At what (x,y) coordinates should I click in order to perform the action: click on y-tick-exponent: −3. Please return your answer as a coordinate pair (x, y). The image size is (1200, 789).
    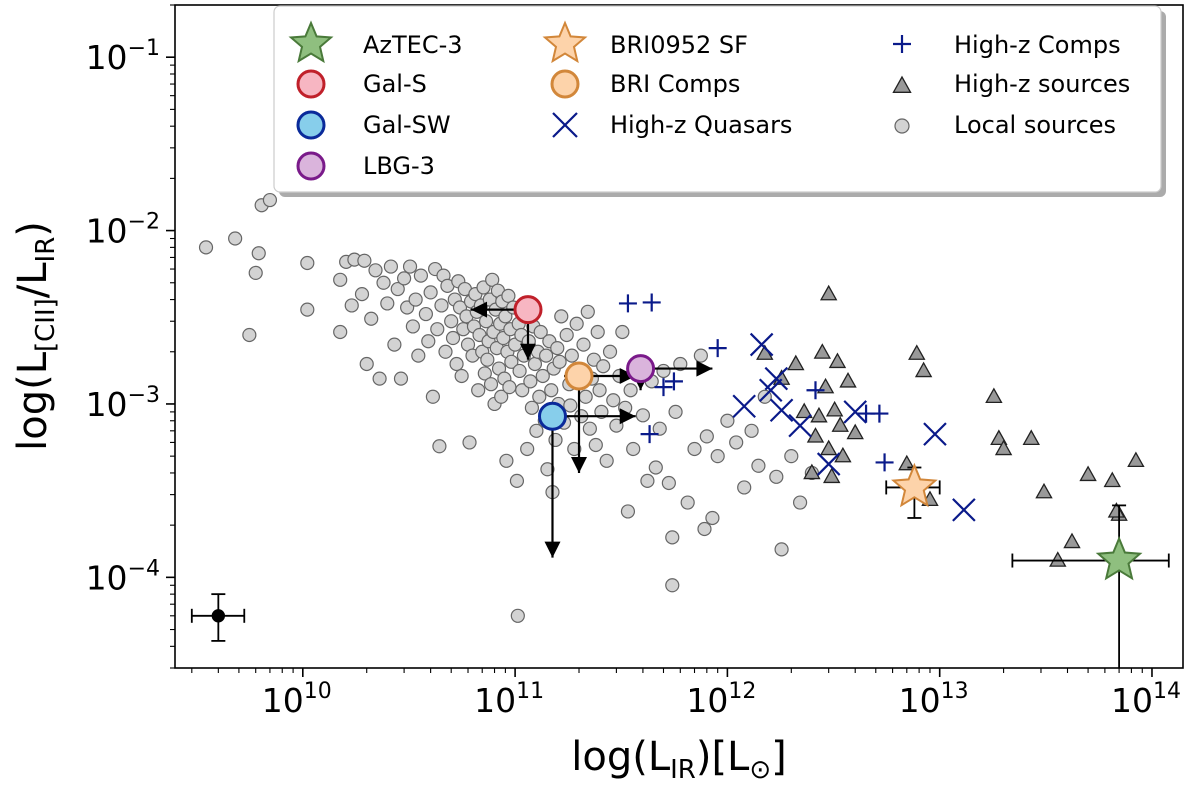
    Looking at the image, I should click on (144, 395).